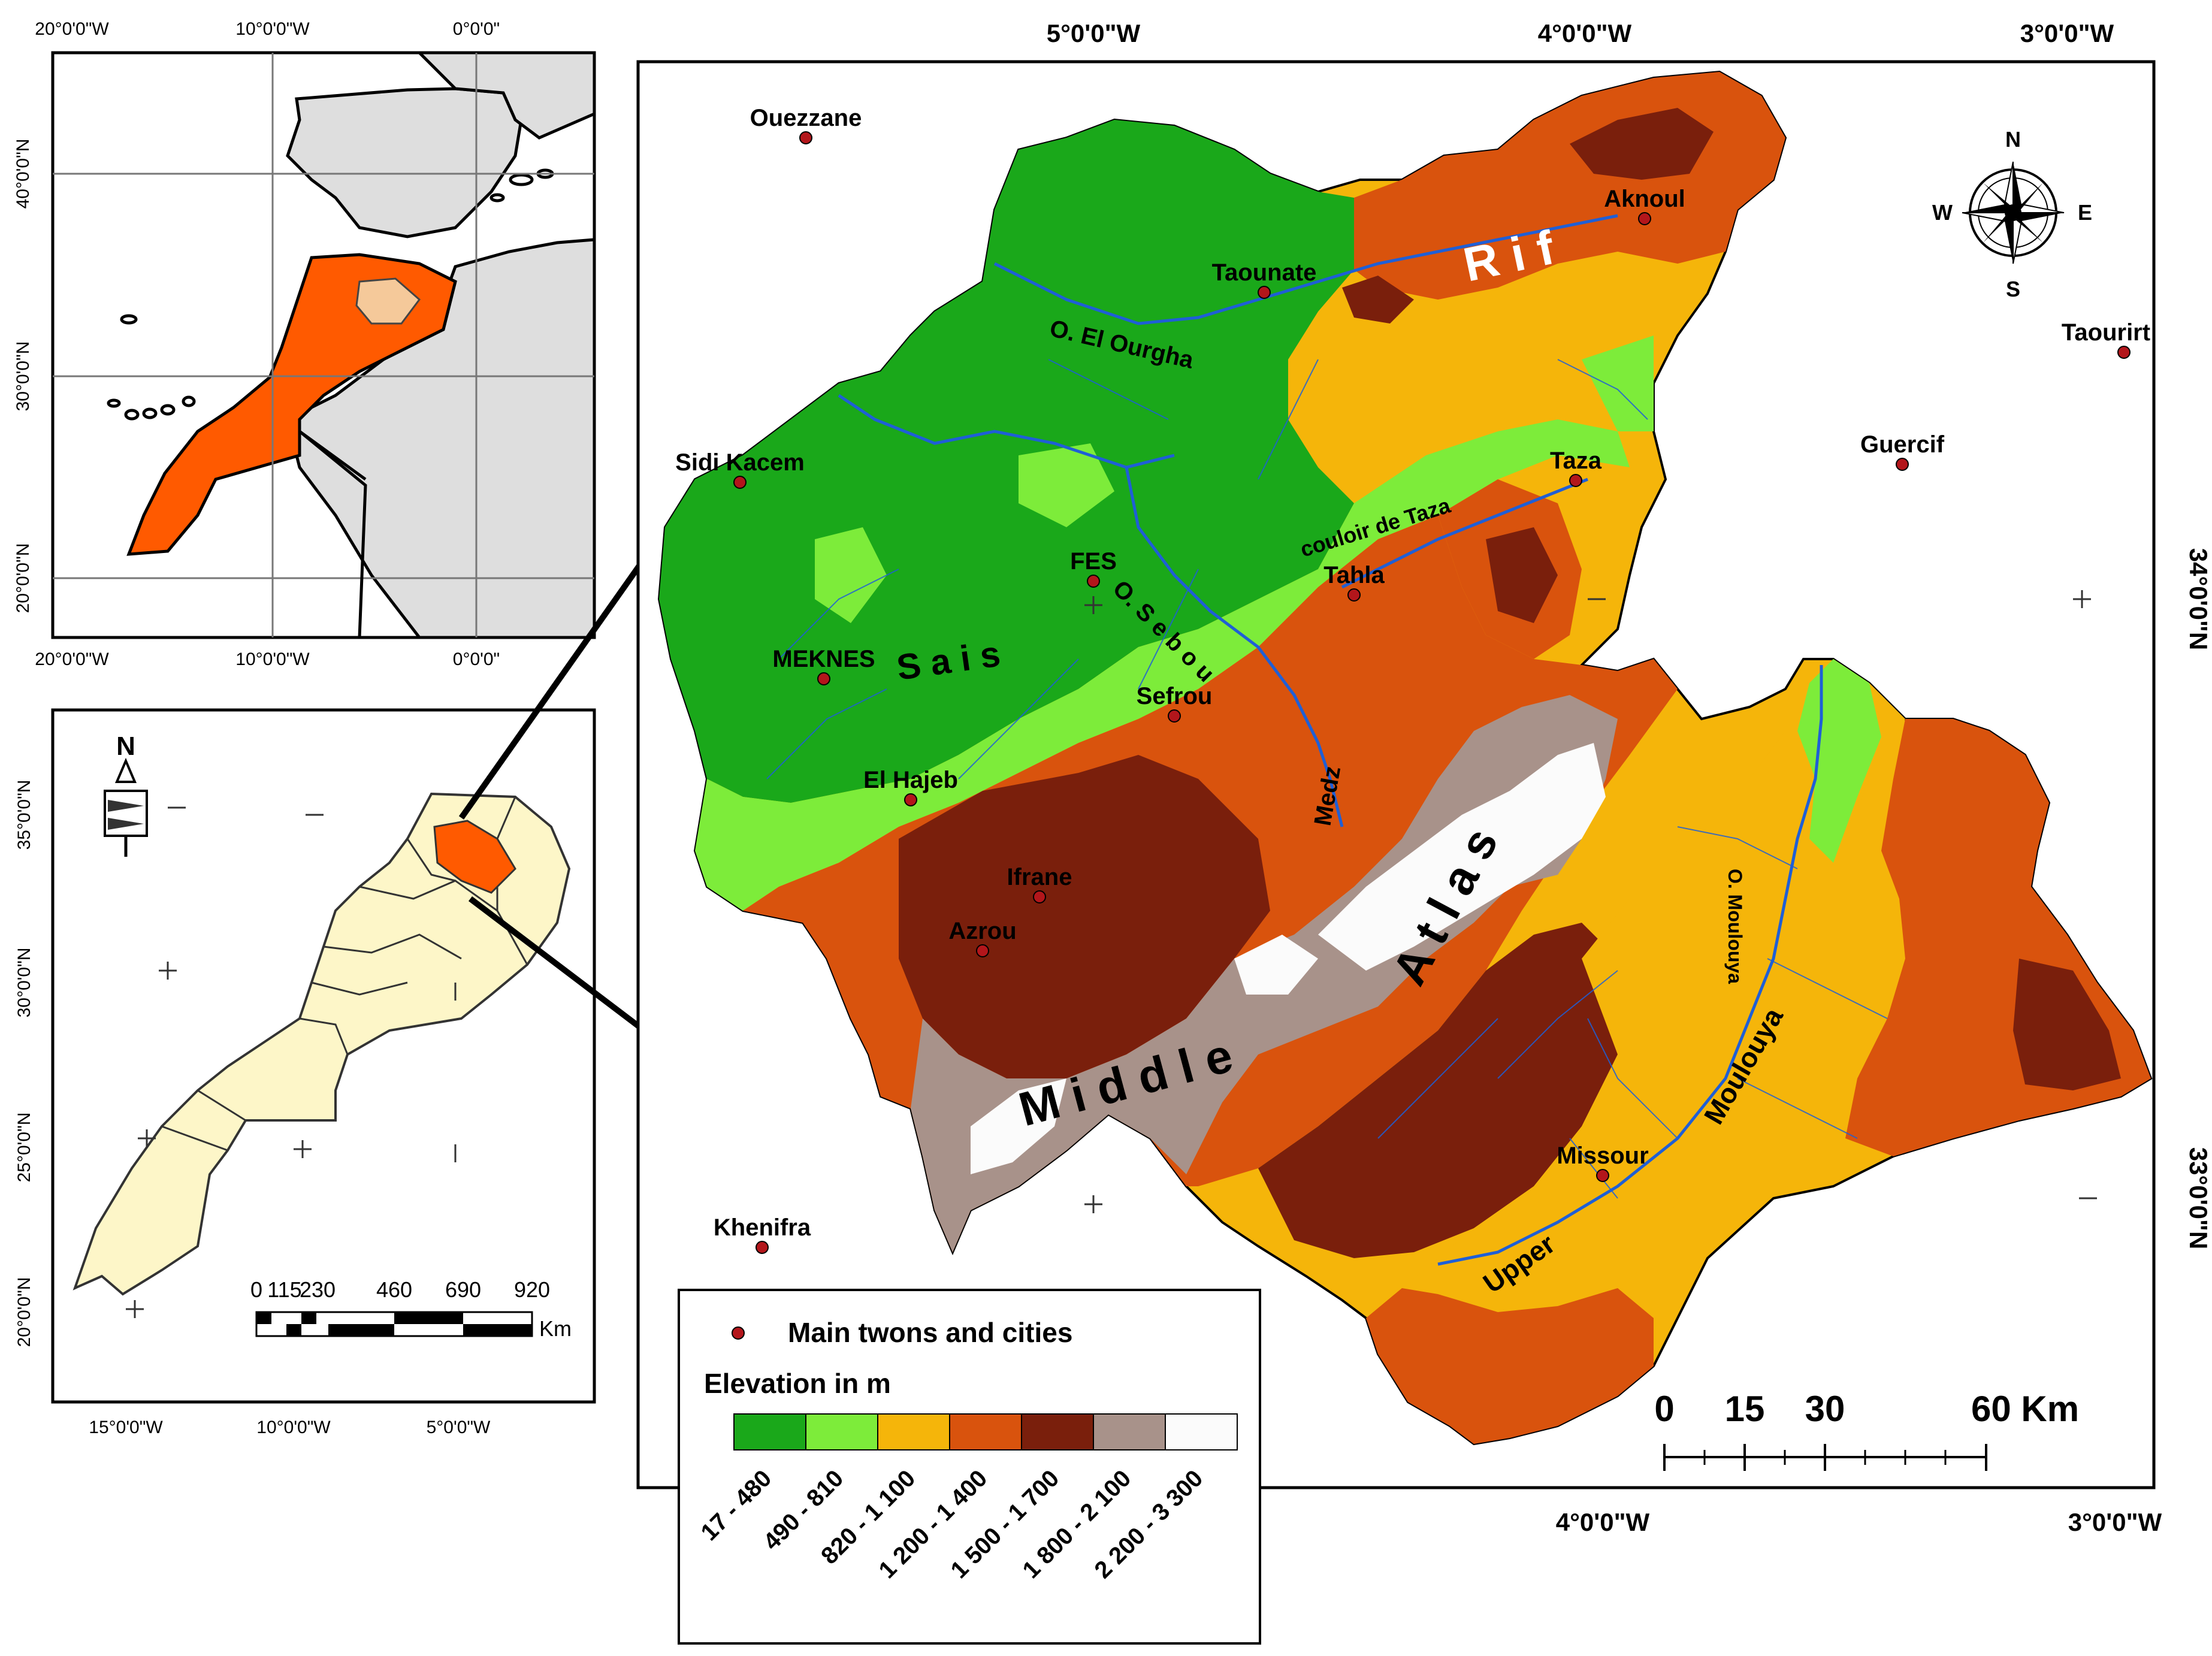 This screenshot has height=1656, width=2212. What do you see at coordinates (2198, 599) in the screenshot?
I see `main-right-tick-1: 34°0'0"N` at bounding box center [2198, 599].